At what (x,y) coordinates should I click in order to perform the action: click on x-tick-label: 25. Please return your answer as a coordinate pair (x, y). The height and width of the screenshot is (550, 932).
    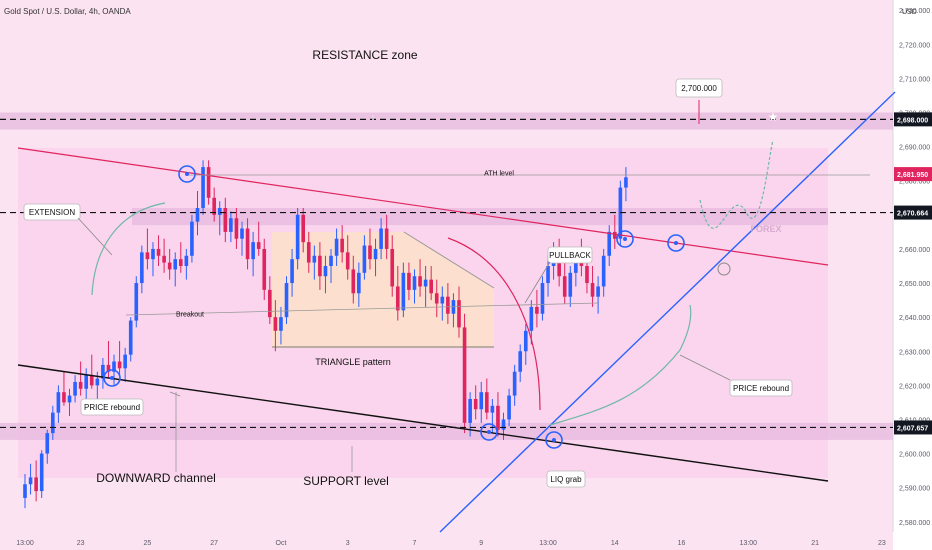
    Looking at the image, I should click on (148, 543).